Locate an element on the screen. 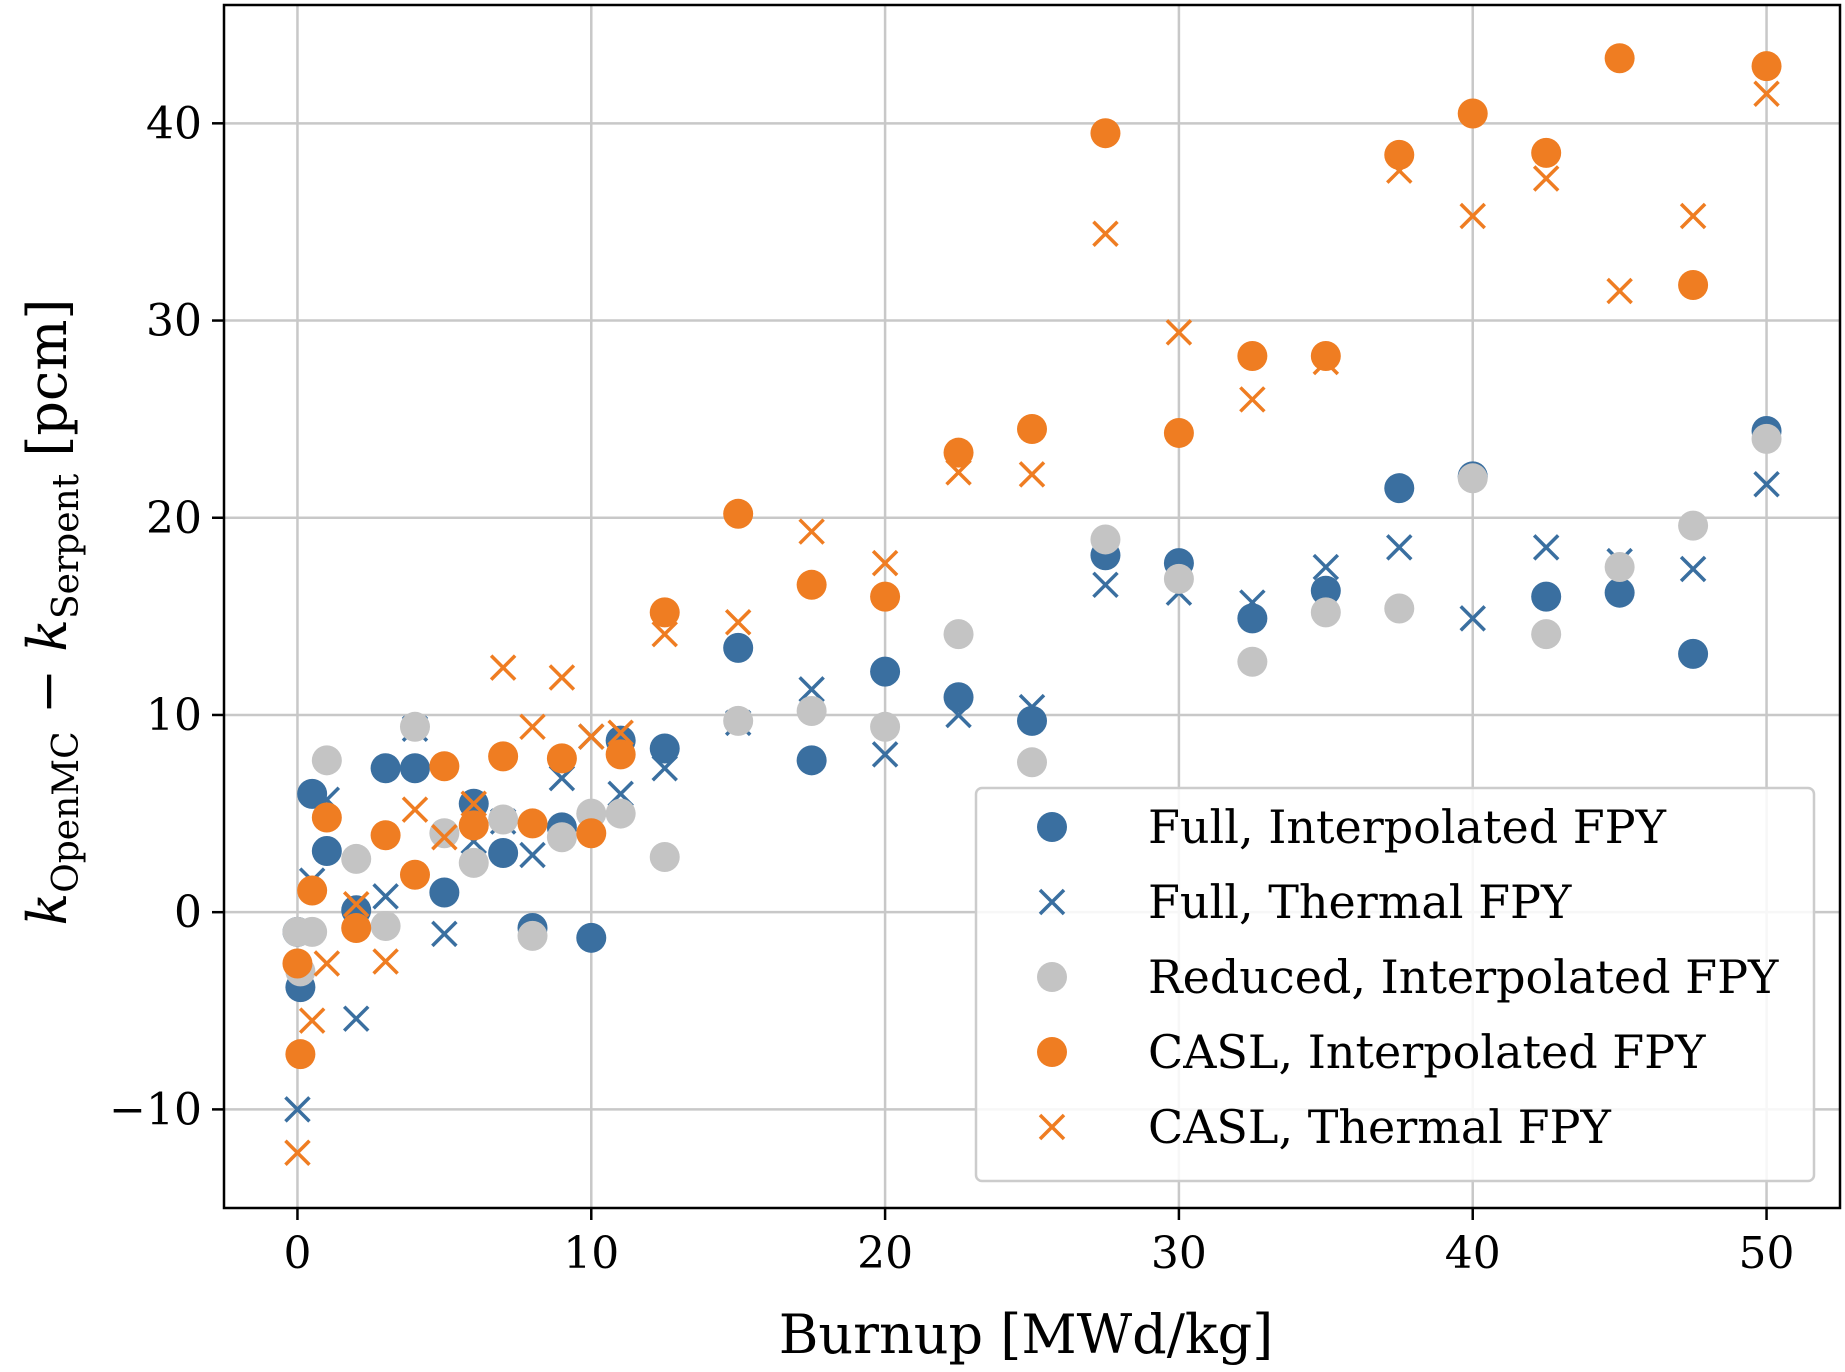 Image resolution: width=1845 pixels, height=1372 pixels. y-axis-label-k: k is located at coordinates (47, 909).